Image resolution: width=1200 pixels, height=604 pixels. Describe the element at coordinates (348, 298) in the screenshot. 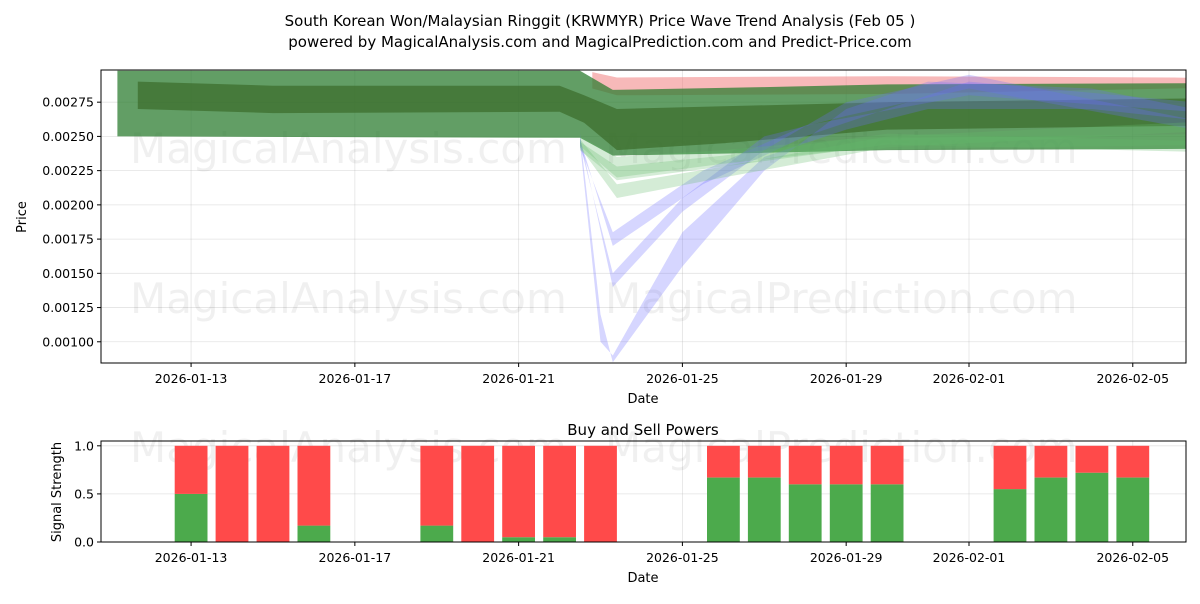

I see `watermark-analysis-2: MagicalAnalysis.com` at that location.